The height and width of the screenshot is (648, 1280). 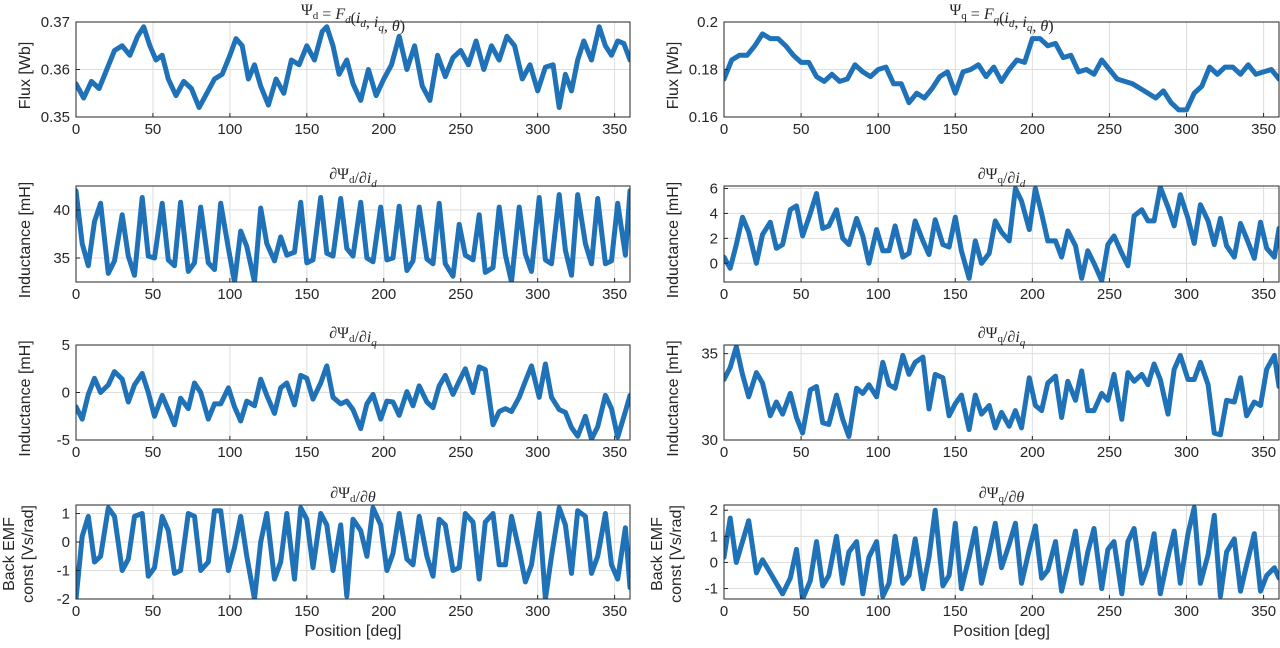 What do you see at coordinates (1002, 337) in the screenshot?
I see `subplot-title: ∂Ψq/∂iq` at bounding box center [1002, 337].